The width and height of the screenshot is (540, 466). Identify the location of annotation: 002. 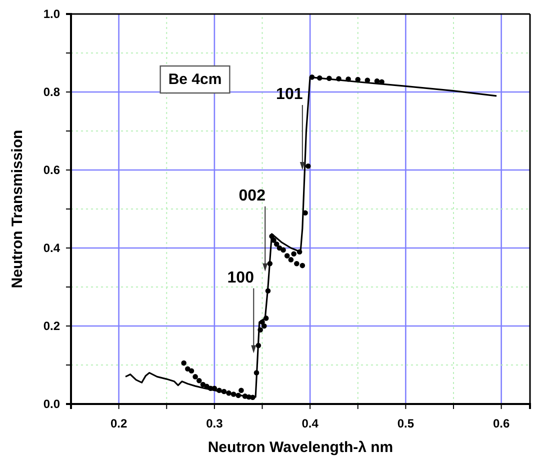
(252, 195).